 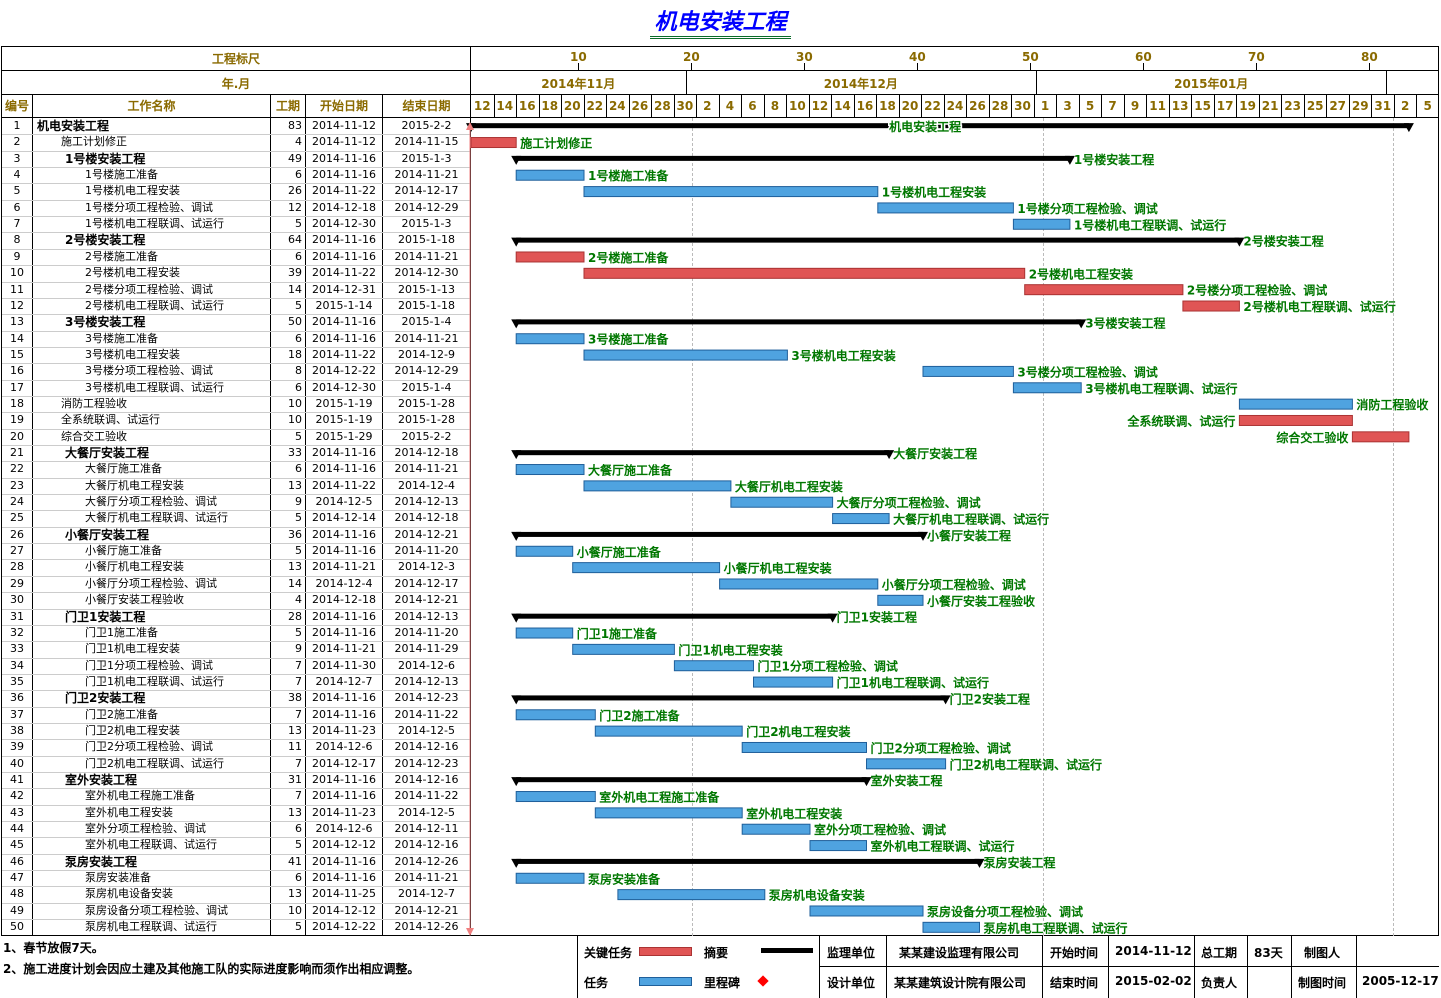 What do you see at coordinates (720, 24) in the screenshot?
I see `chart-title: 机电安装工程` at bounding box center [720, 24].